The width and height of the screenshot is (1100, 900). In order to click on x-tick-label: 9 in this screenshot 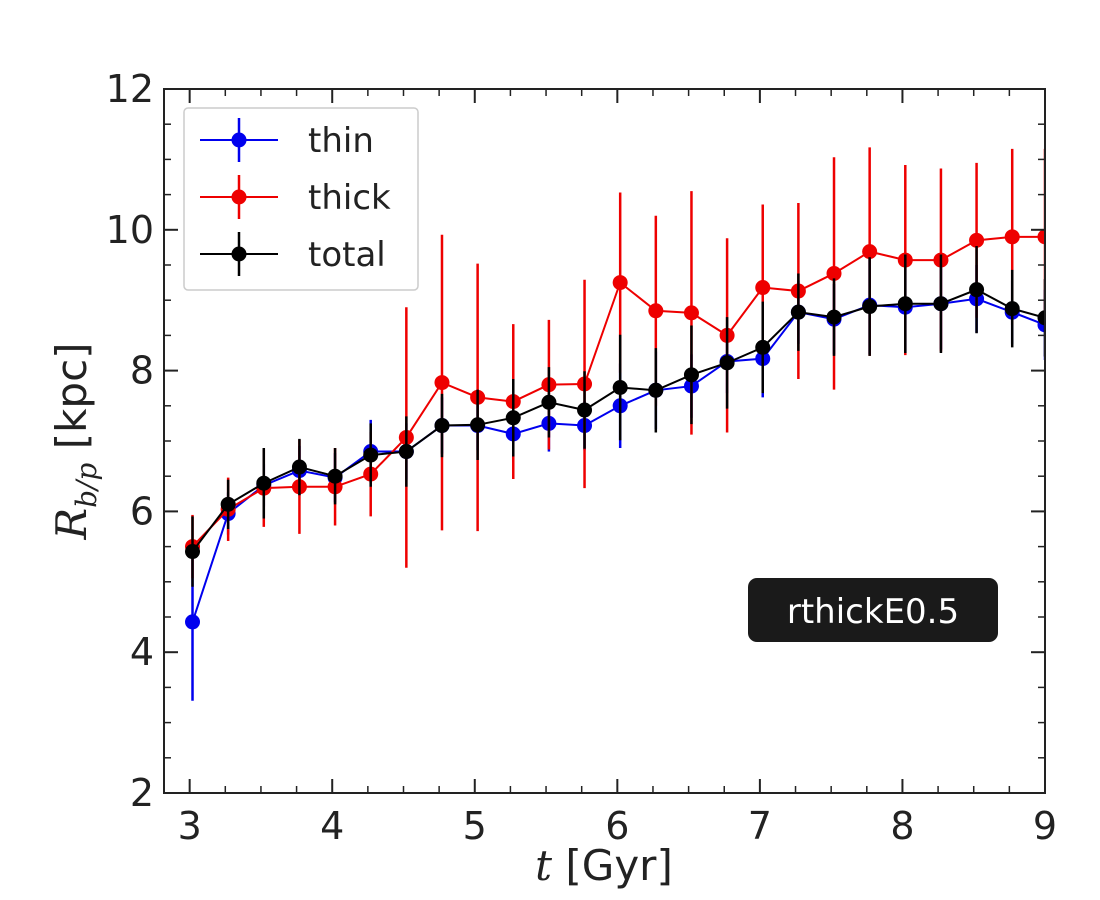, I will do `click(1045, 826)`.